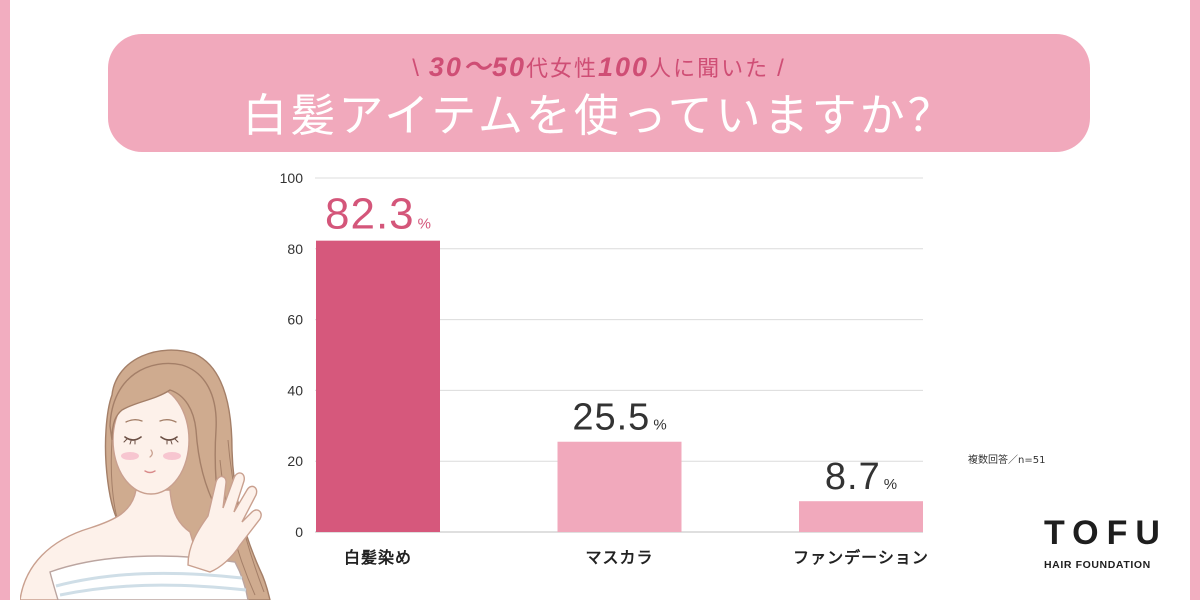 This screenshot has width=1200, height=600. What do you see at coordinates (295, 249) in the screenshot?
I see `y-tick-label: 80` at bounding box center [295, 249].